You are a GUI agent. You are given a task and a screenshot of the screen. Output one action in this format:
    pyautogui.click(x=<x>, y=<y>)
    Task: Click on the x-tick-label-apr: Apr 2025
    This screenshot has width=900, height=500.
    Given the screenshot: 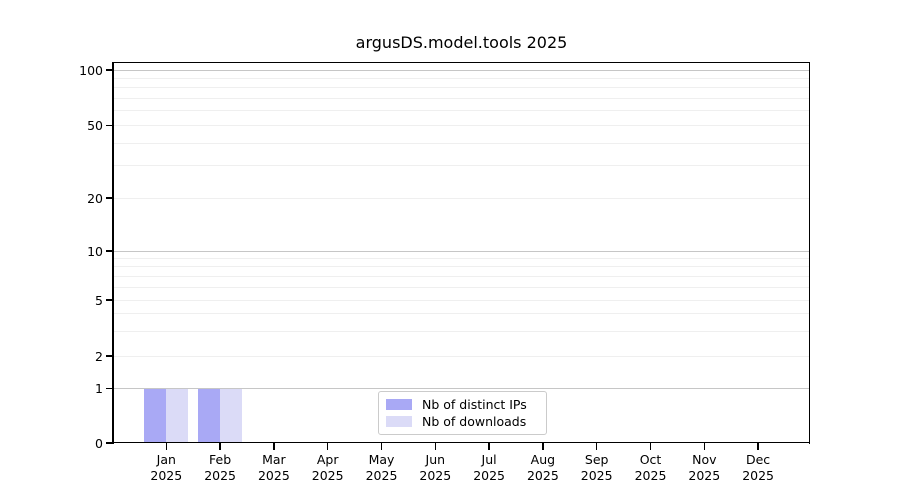 What is the action you would take?
    pyautogui.click(x=328, y=467)
    